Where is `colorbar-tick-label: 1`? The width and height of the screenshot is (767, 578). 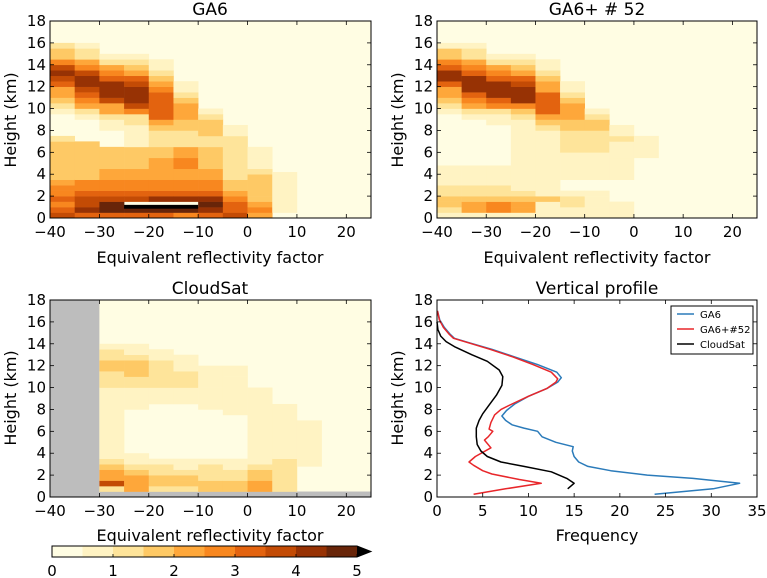 colorbar-tick-label: 1 is located at coordinates (113, 570).